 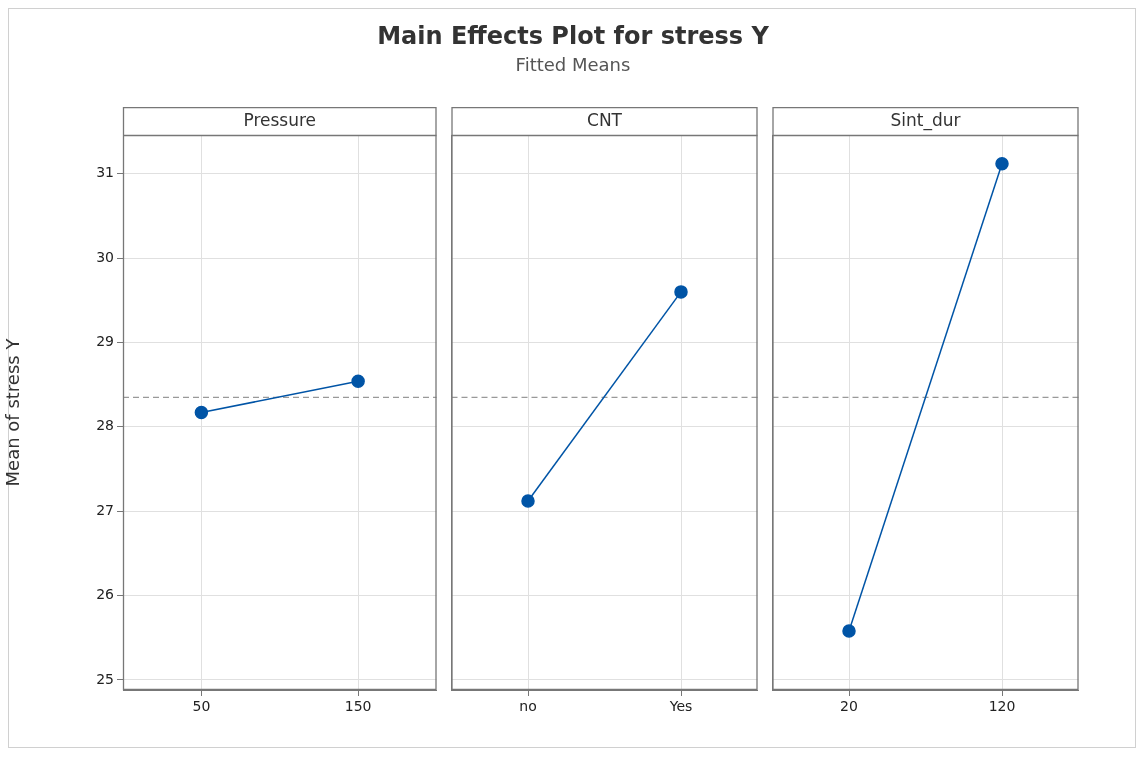 I want to click on y-axis-title: Mean of stress Y, so click(x=13, y=412).